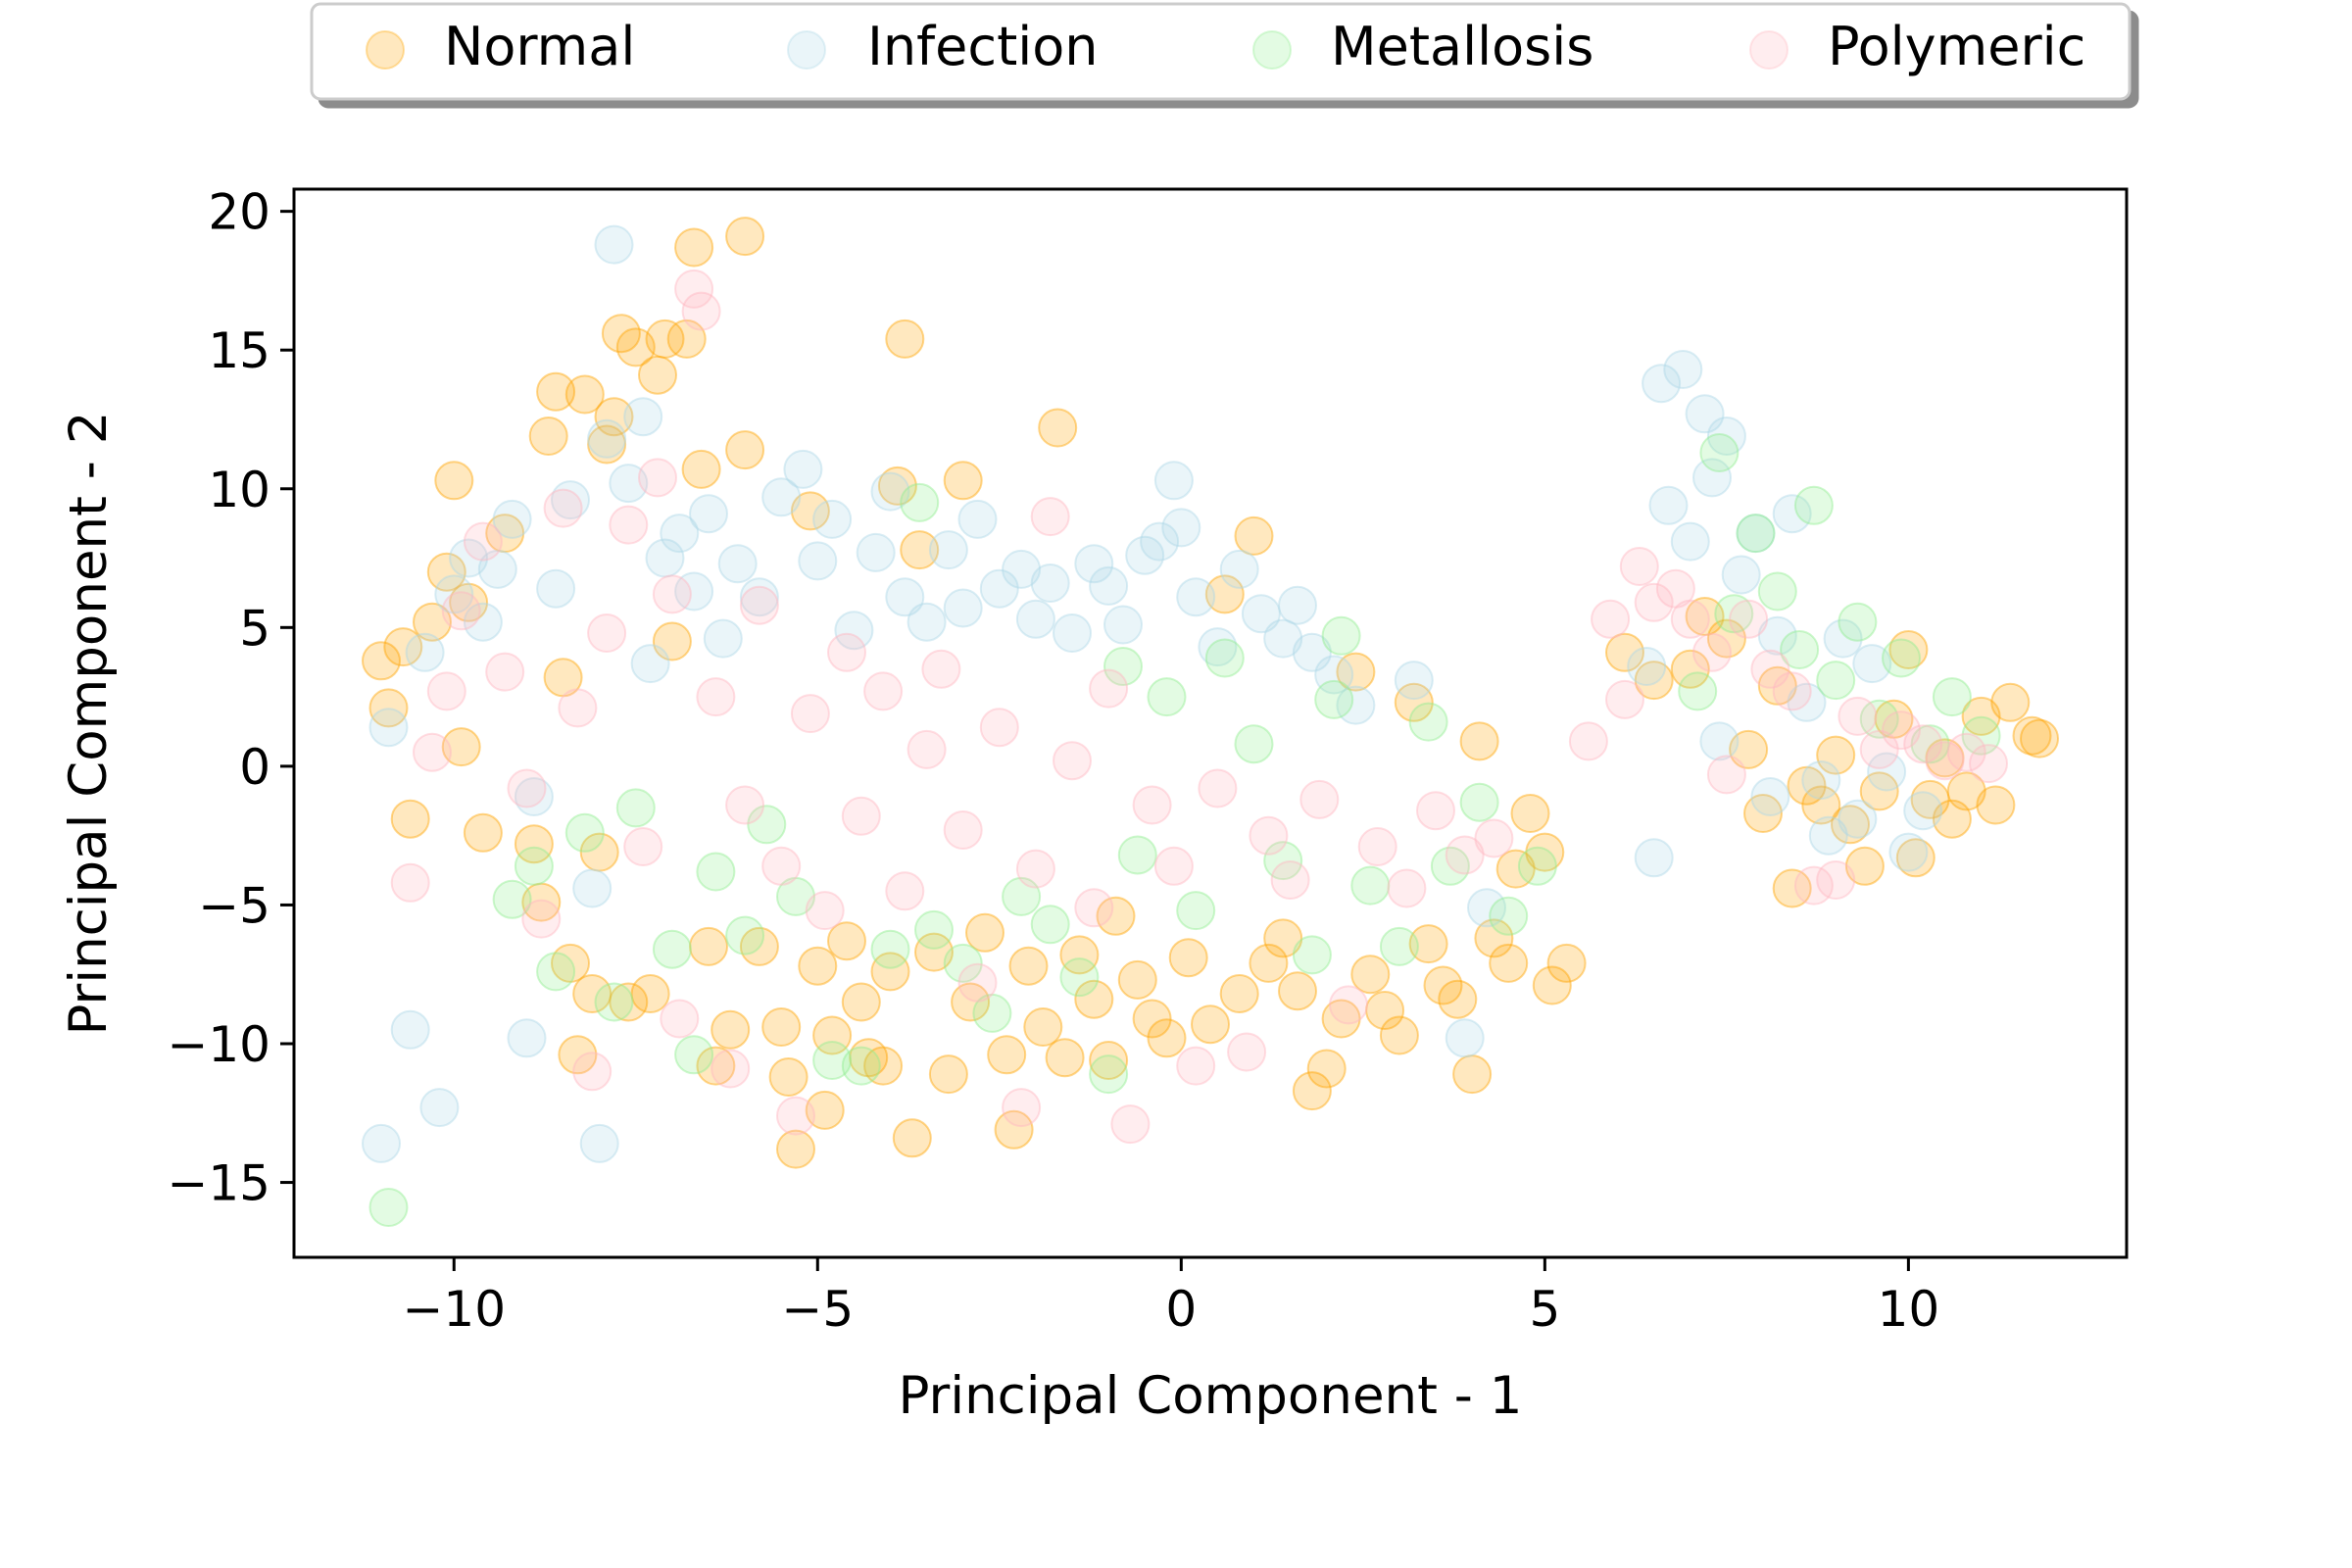 The image size is (2352, 1568). I want to click on legend-label-metallosis: Metallosis, so click(1462, 47).